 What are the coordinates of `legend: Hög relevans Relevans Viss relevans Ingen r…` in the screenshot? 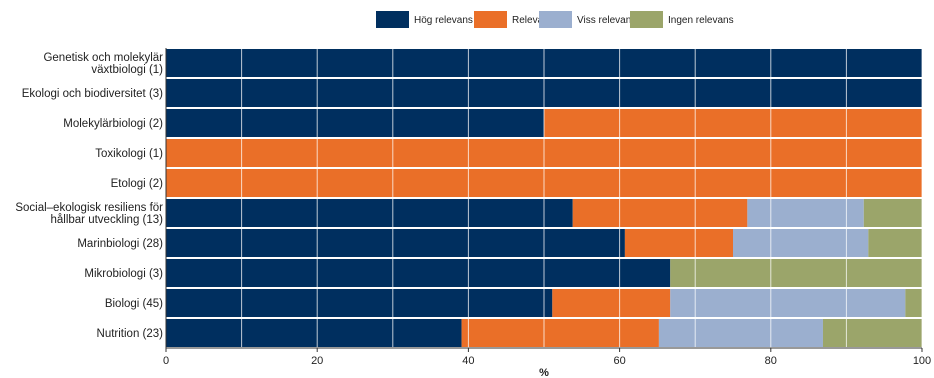 It's located at (555, 19).